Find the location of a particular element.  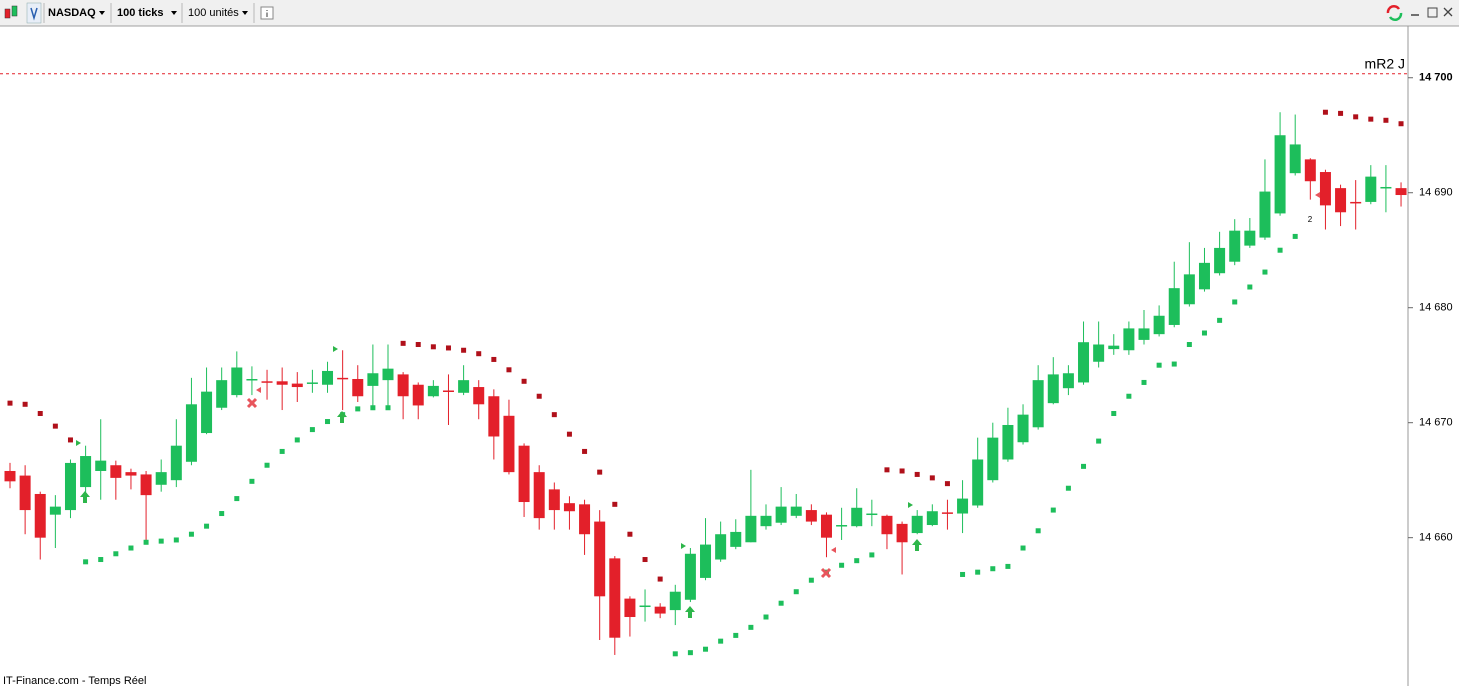

info-button is located at coordinates (267, 13).